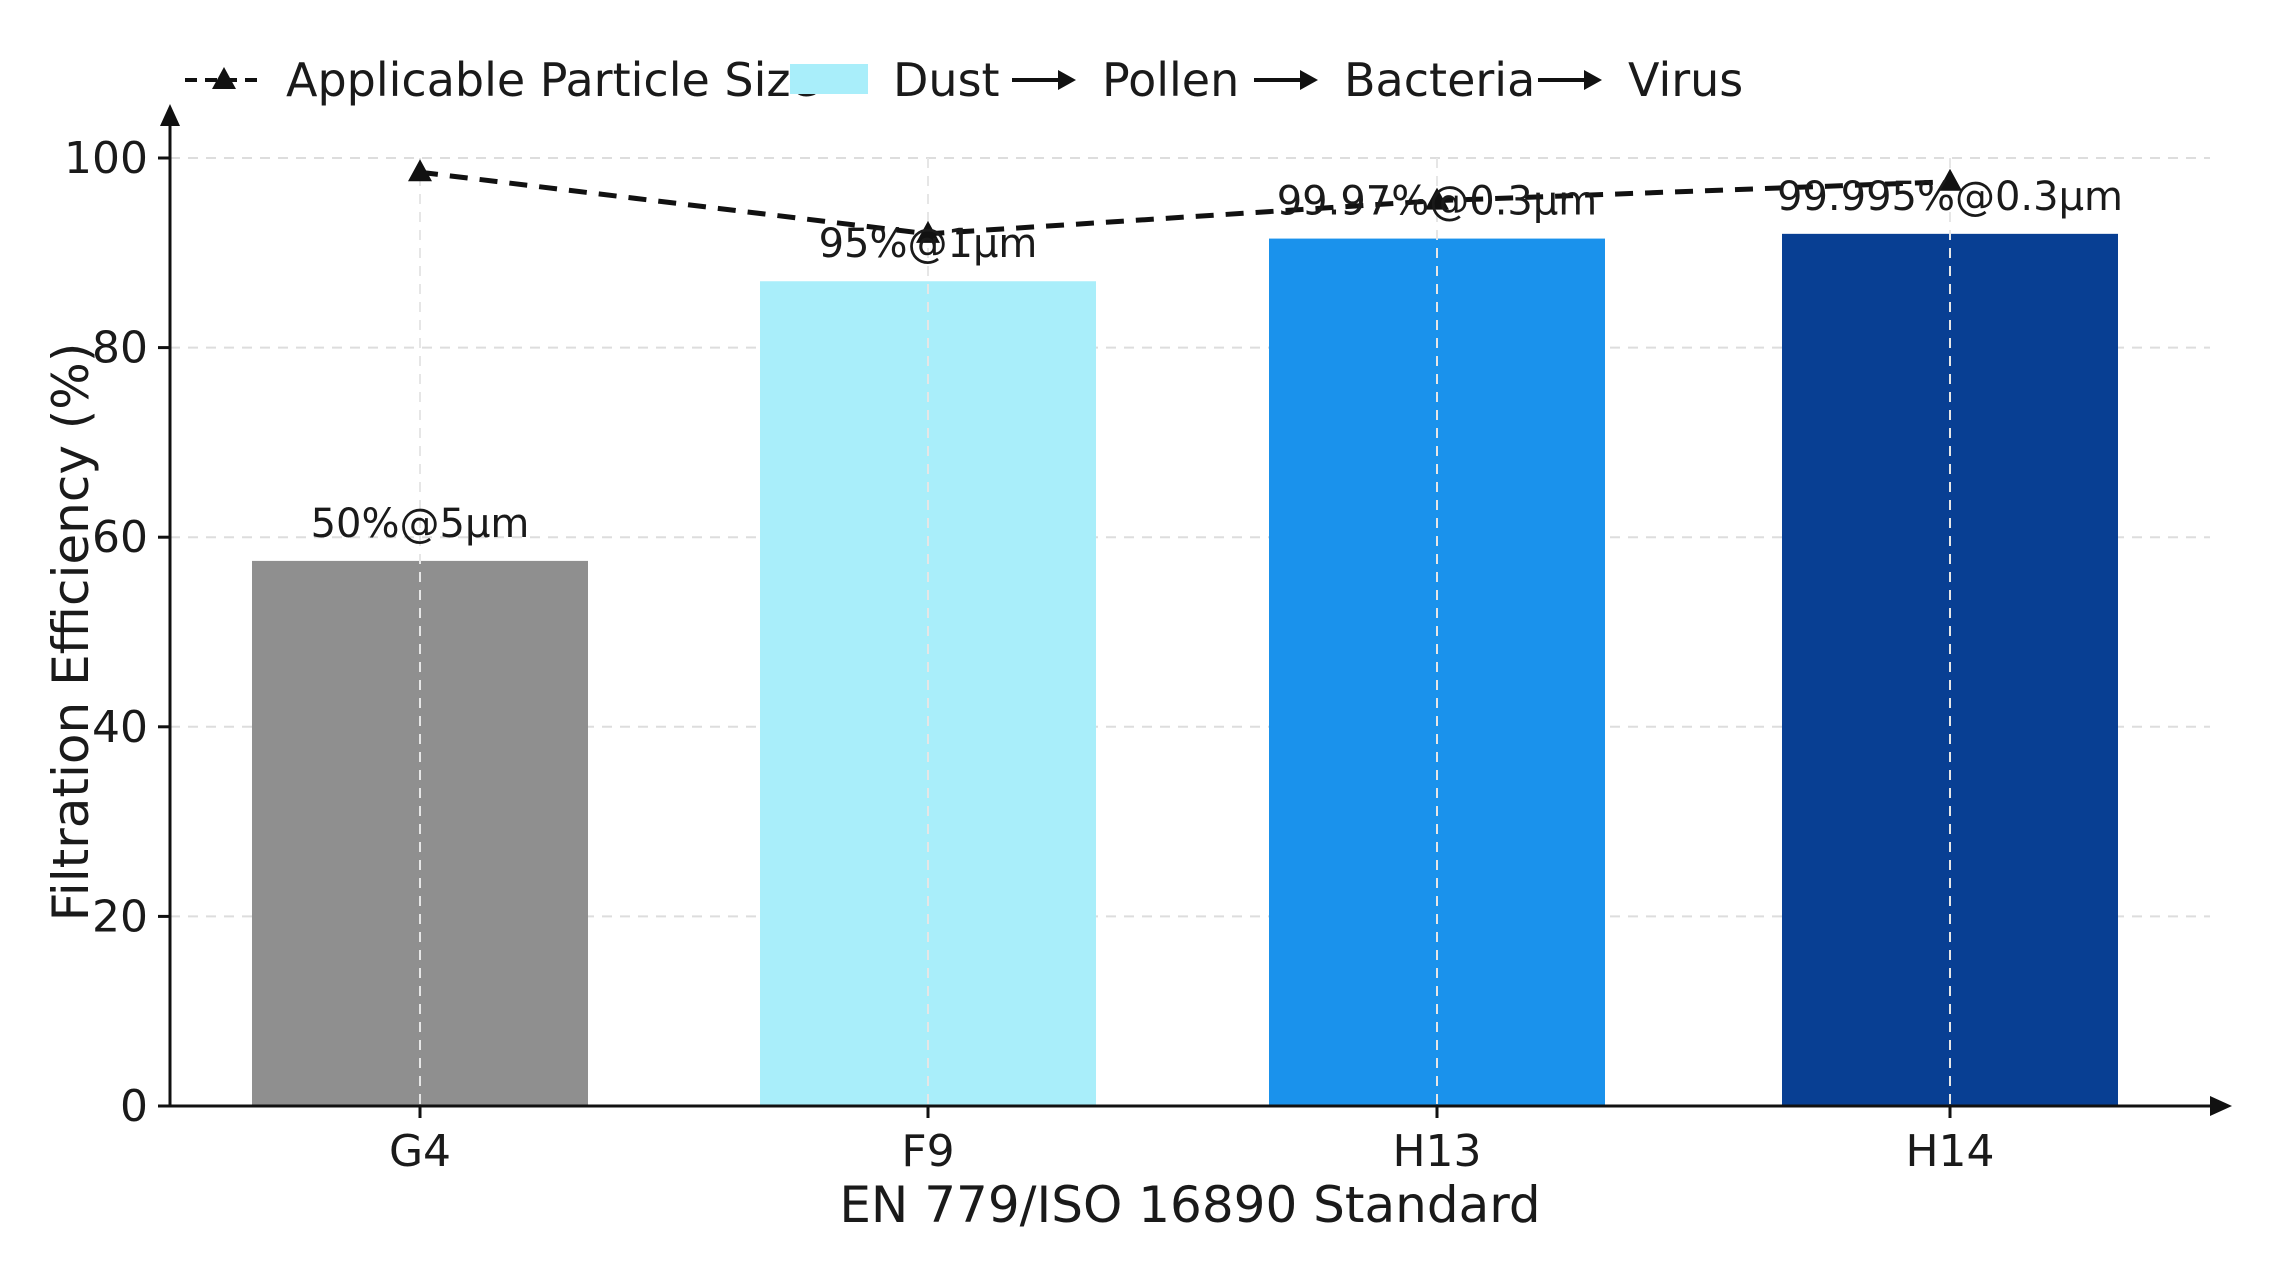 The width and height of the screenshot is (2276, 1280). Describe the element at coordinates (71, 632) in the screenshot. I see `y-axis-title: Filtration Efficiency (%)` at that location.